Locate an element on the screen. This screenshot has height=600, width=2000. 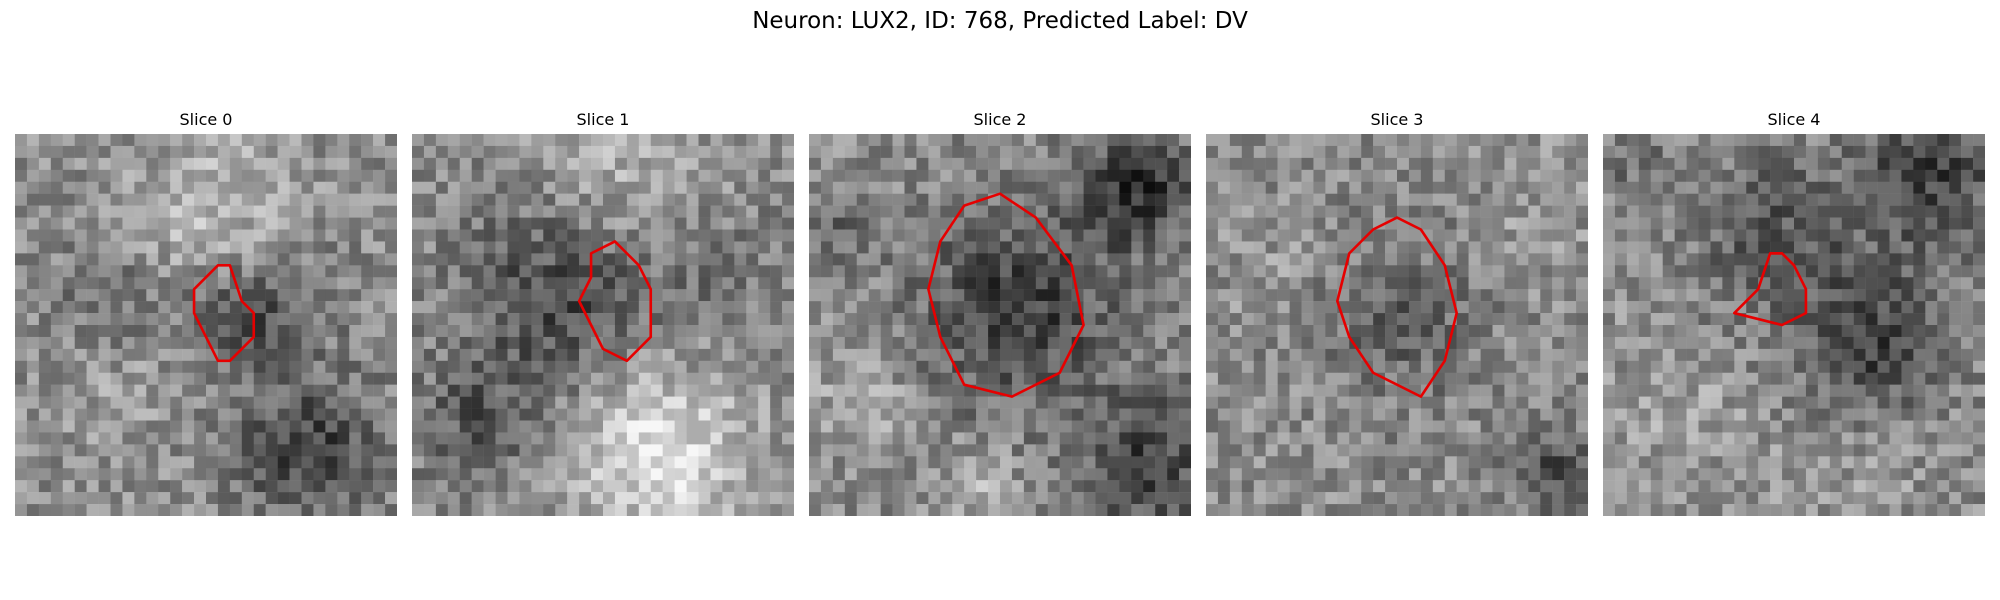
slice-2-image is located at coordinates (1000, 325).